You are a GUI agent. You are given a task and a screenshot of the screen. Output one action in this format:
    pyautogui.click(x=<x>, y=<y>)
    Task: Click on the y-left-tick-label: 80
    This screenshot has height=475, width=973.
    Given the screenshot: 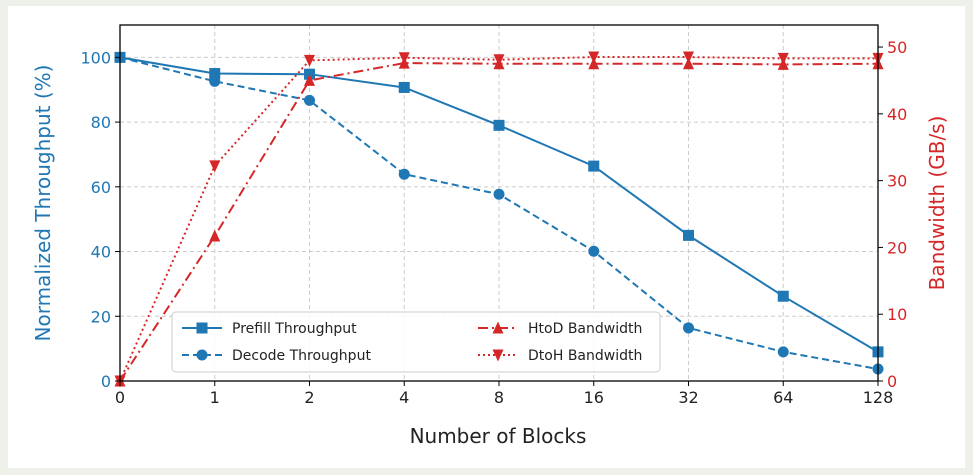 What is the action you would take?
    pyautogui.click(x=101, y=122)
    